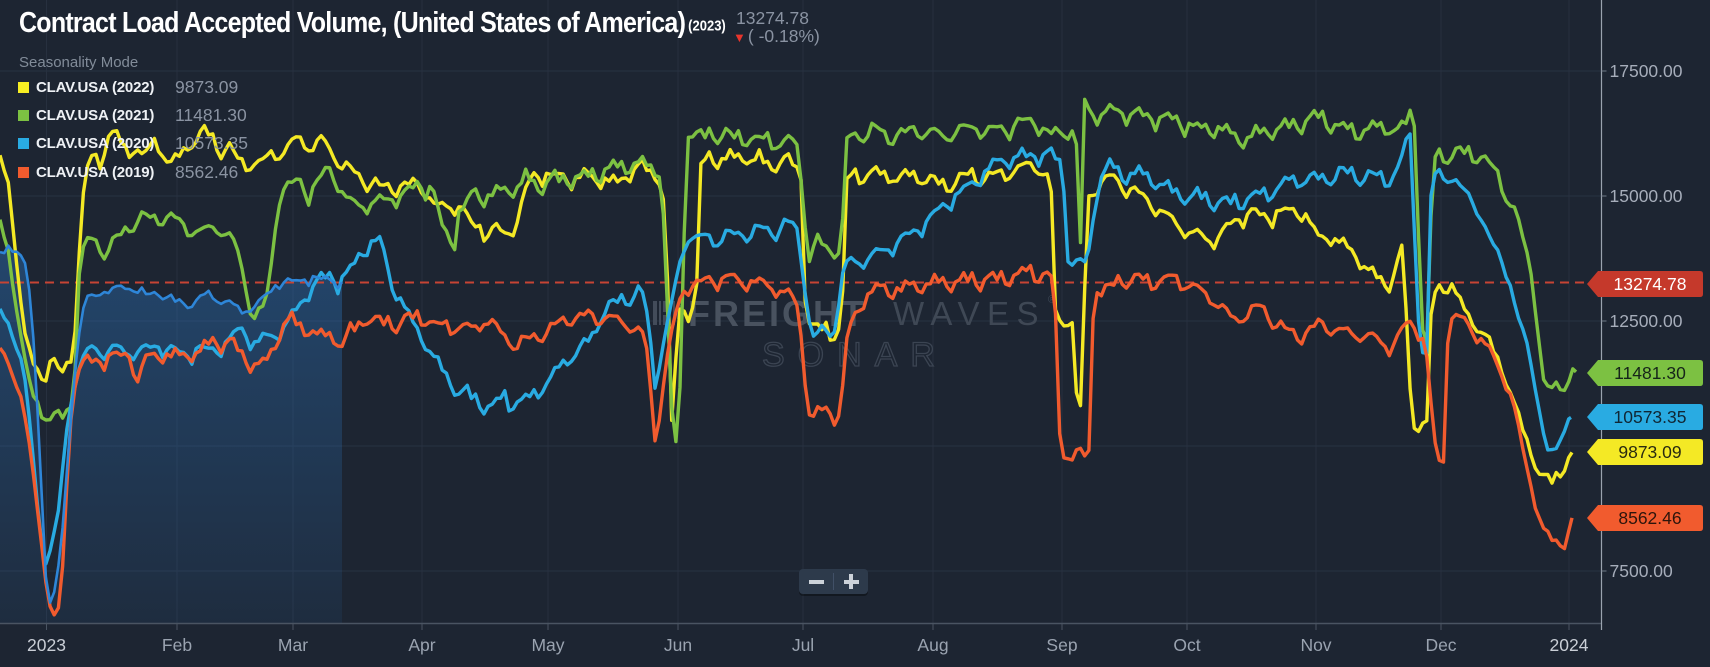  Describe the element at coordinates (1649, 452) in the screenshot. I see `svg-text: 9873.09` at that location.